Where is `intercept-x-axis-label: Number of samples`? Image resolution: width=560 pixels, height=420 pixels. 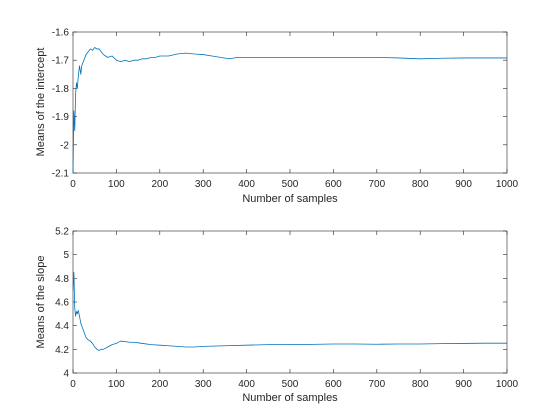 intercept-x-axis-label: Number of samples is located at coordinates (290, 199).